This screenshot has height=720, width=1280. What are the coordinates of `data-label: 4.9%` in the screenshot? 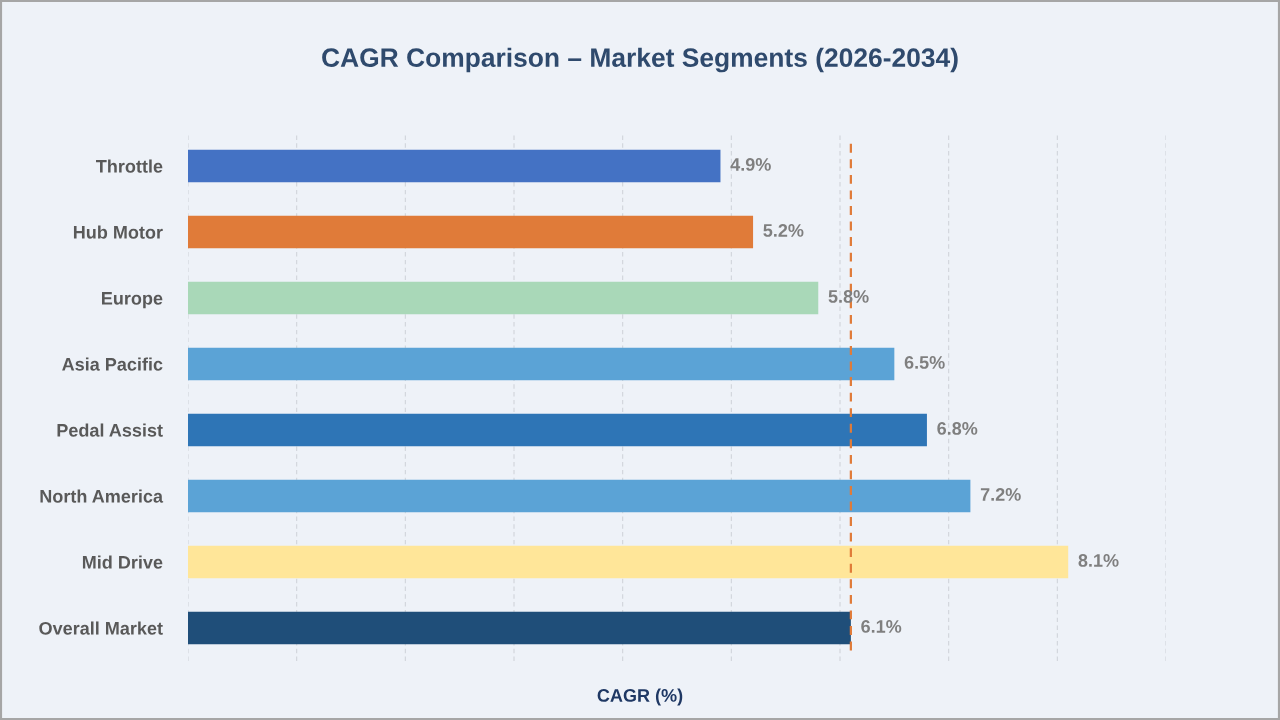 It's located at (750, 164).